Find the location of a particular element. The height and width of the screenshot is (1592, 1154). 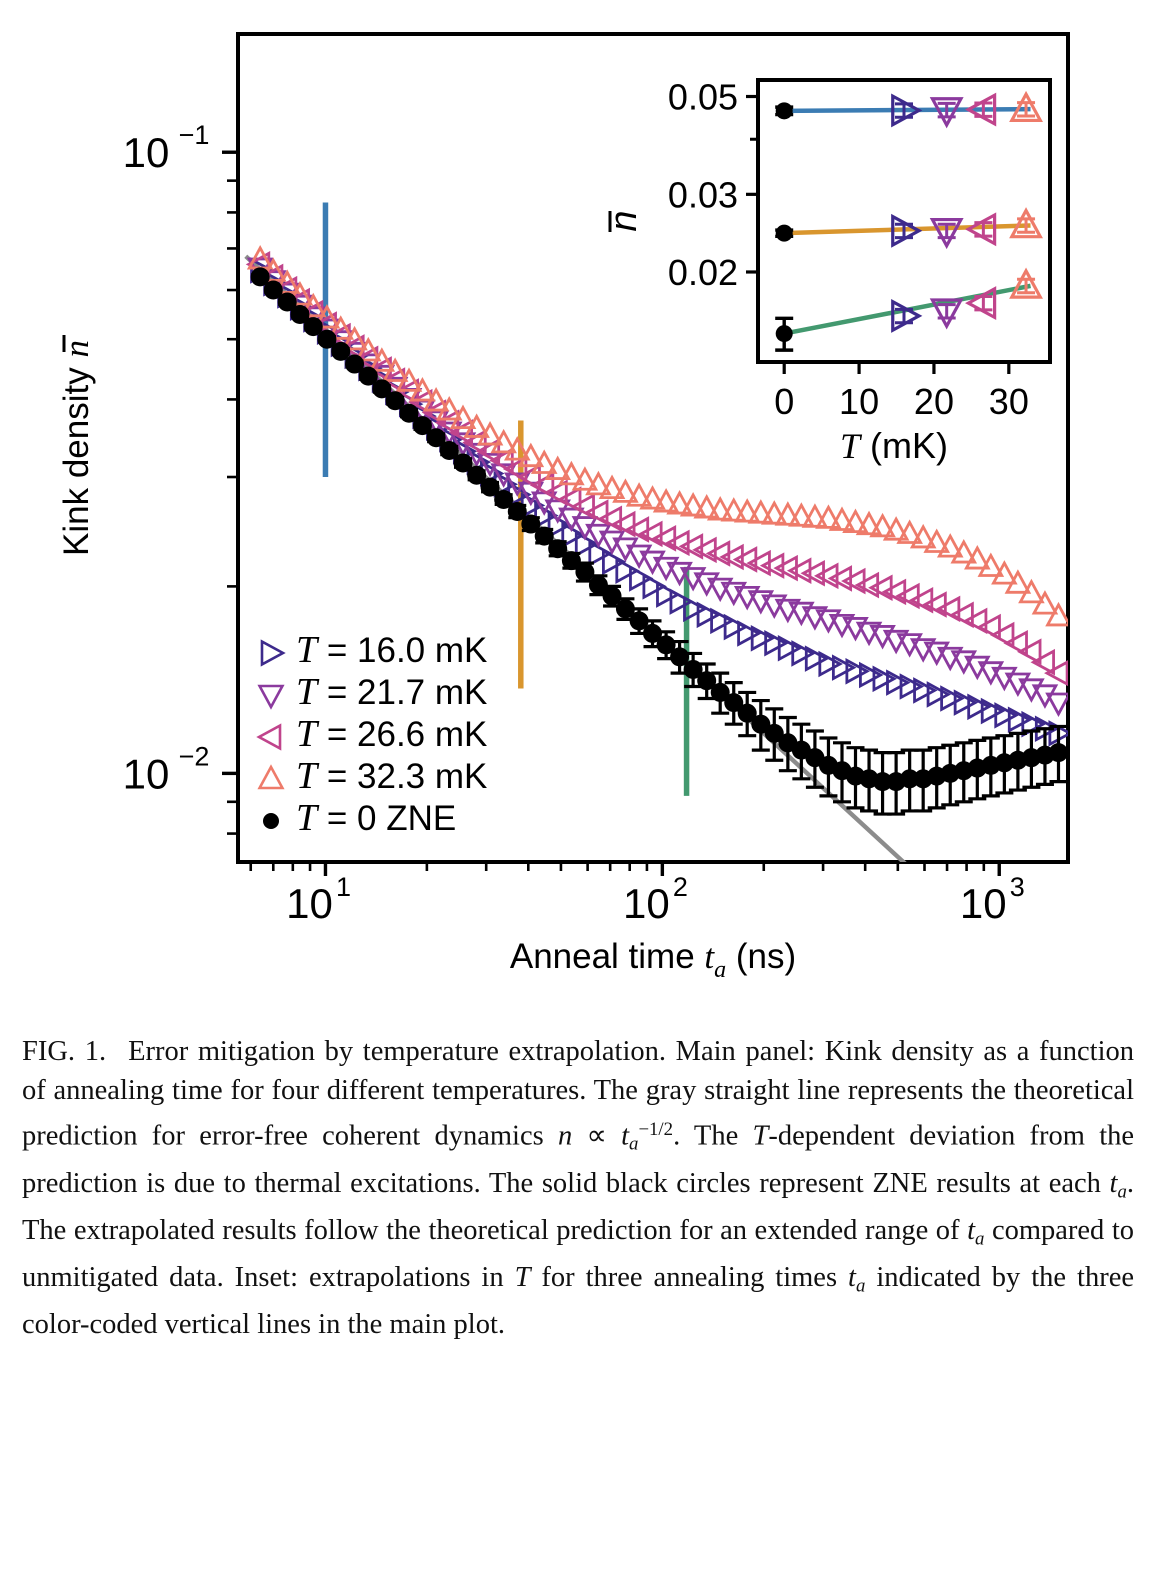

y-axis-title: Kink density n is located at coordinates (76, 445).